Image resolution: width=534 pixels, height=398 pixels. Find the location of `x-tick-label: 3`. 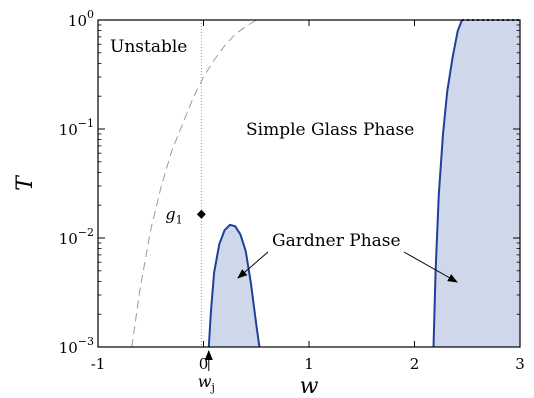

x-tick-label: 3 is located at coordinates (520, 364).